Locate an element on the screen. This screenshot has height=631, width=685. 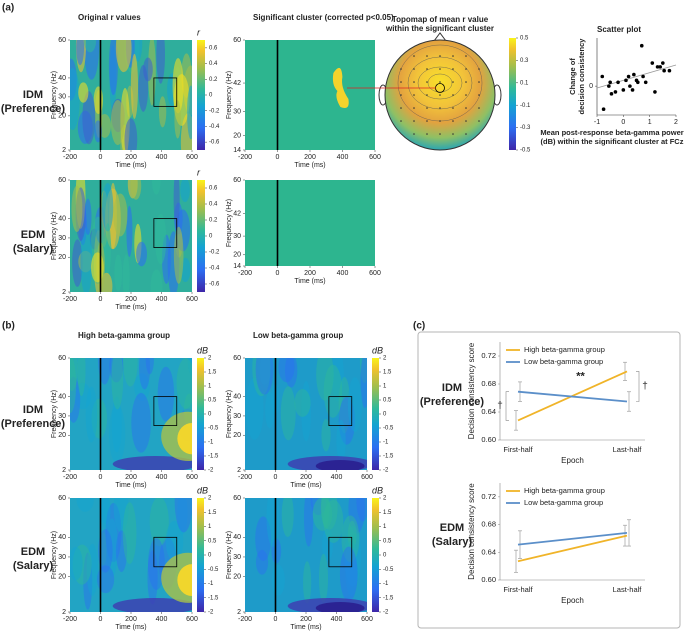
heatmap-image is located at coordinates (306, 555).